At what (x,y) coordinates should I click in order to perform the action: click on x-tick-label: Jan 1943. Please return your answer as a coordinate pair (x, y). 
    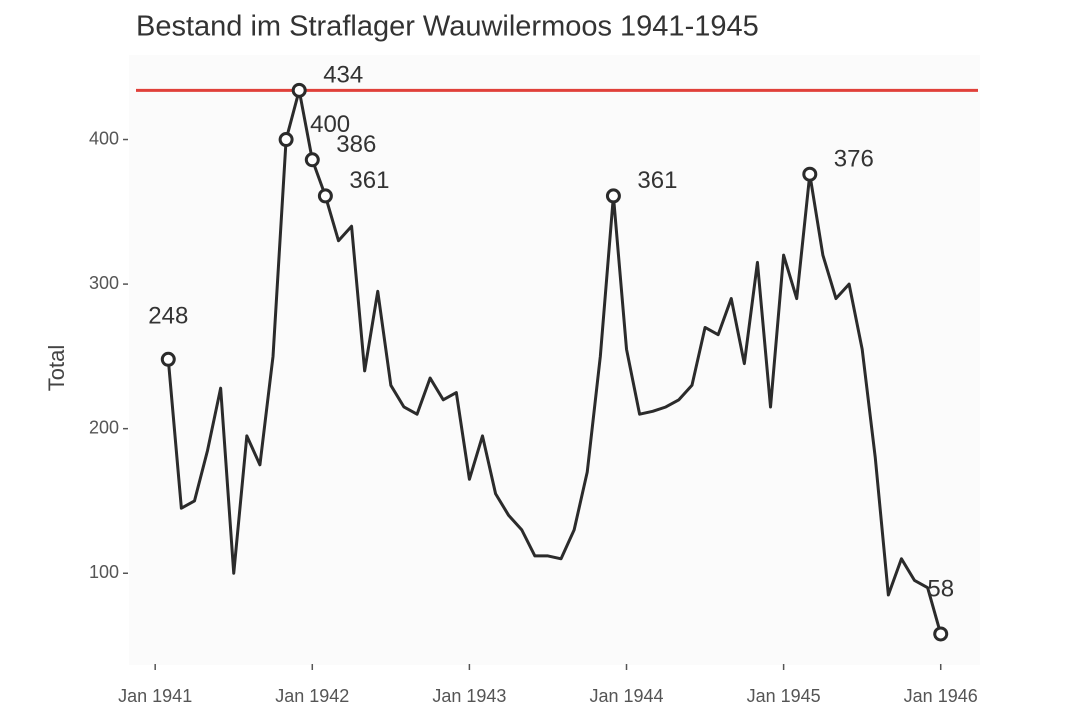
    Looking at the image, I should click on (469, 696).